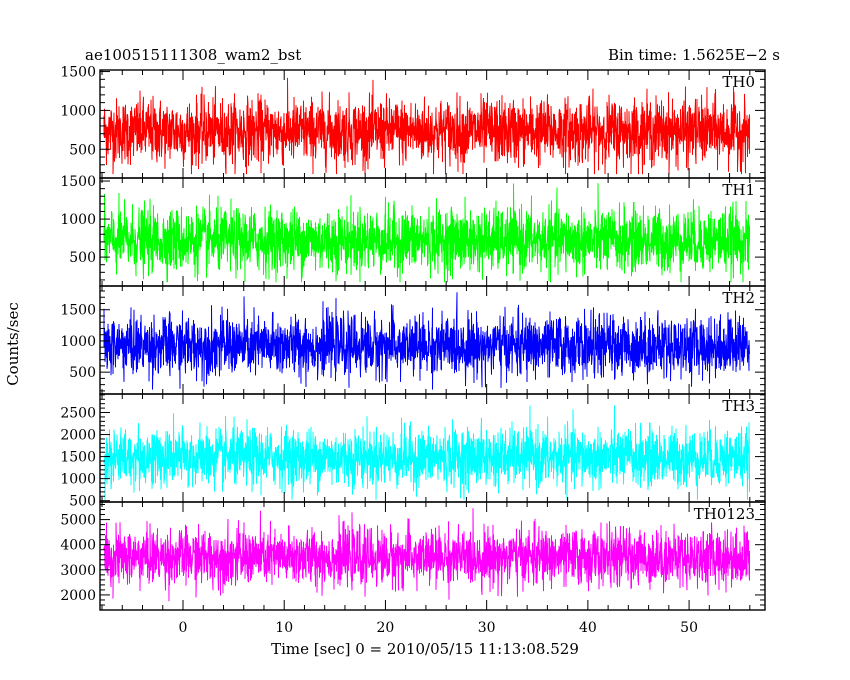 The height and width of the screenshot is (680, 850). I want to click on x-tick-label: 0, so click(183, 628).